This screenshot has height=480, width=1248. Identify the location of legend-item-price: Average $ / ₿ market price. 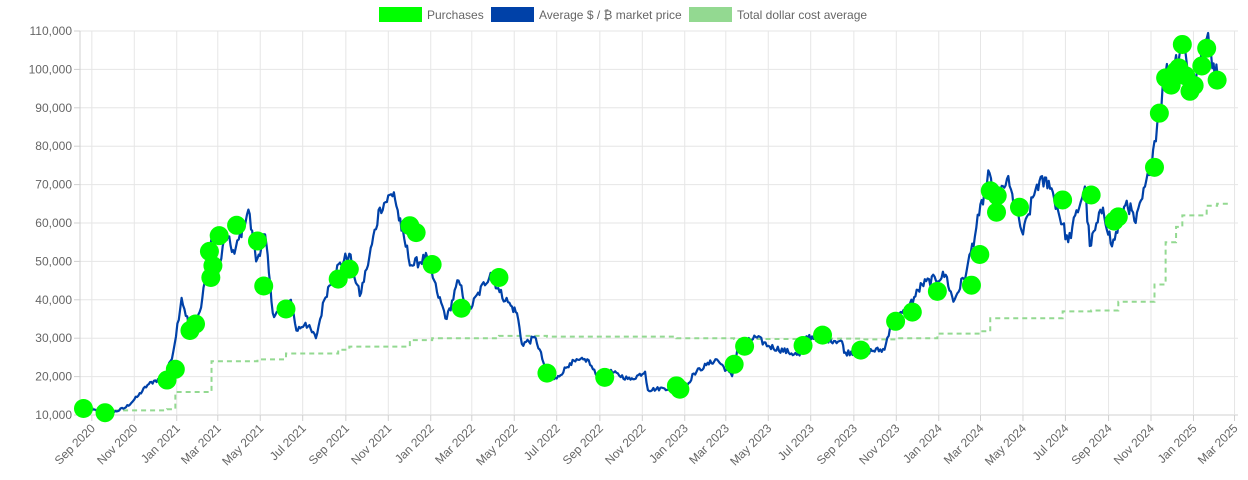
(586, 14).